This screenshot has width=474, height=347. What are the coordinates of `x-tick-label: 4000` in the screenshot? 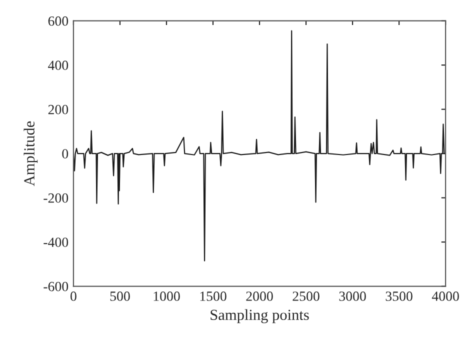 It's located at (445, 296).